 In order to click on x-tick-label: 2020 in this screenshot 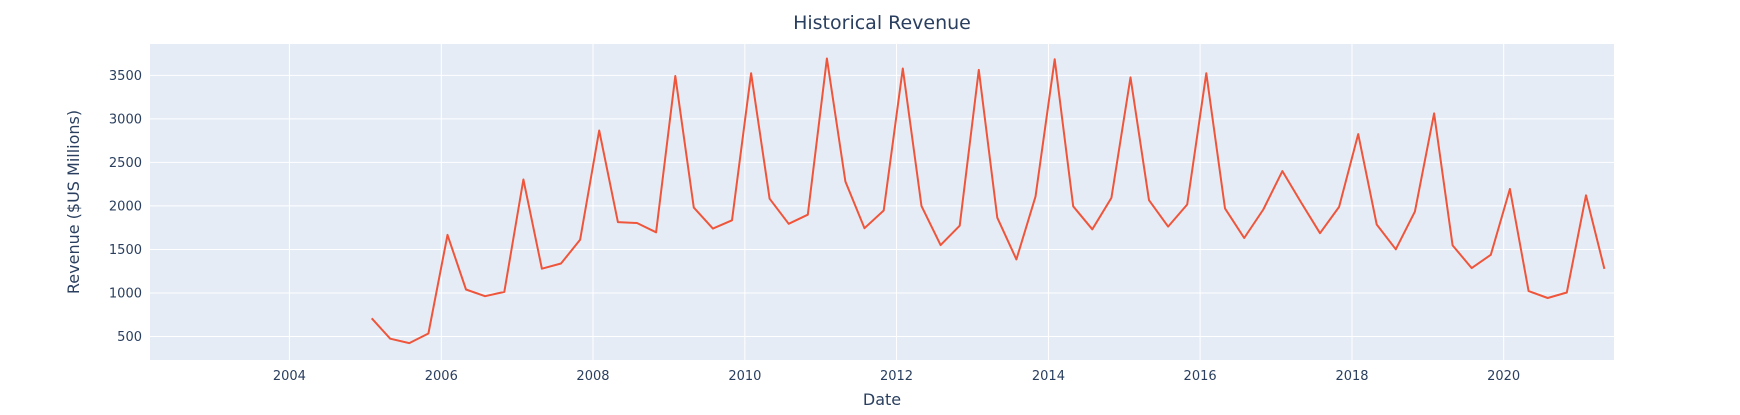, I will do `click(1503, 376)`.